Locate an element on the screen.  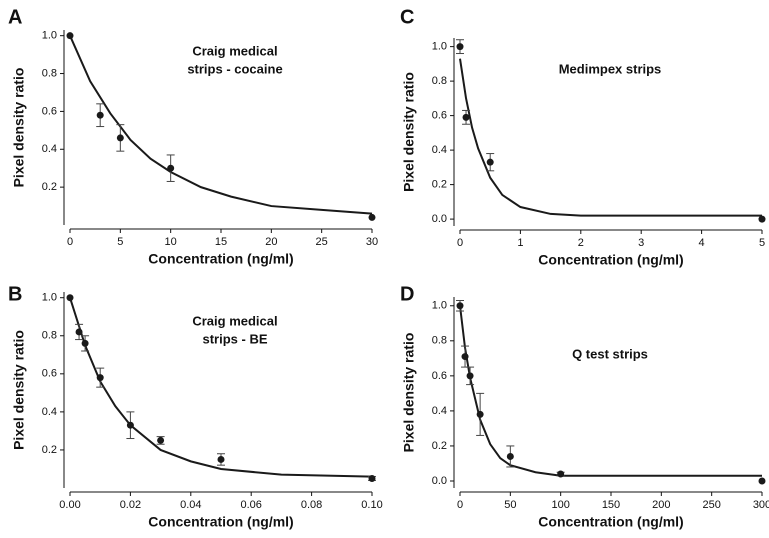
x-tick-label: 50 is located at coordinates (510, 505).